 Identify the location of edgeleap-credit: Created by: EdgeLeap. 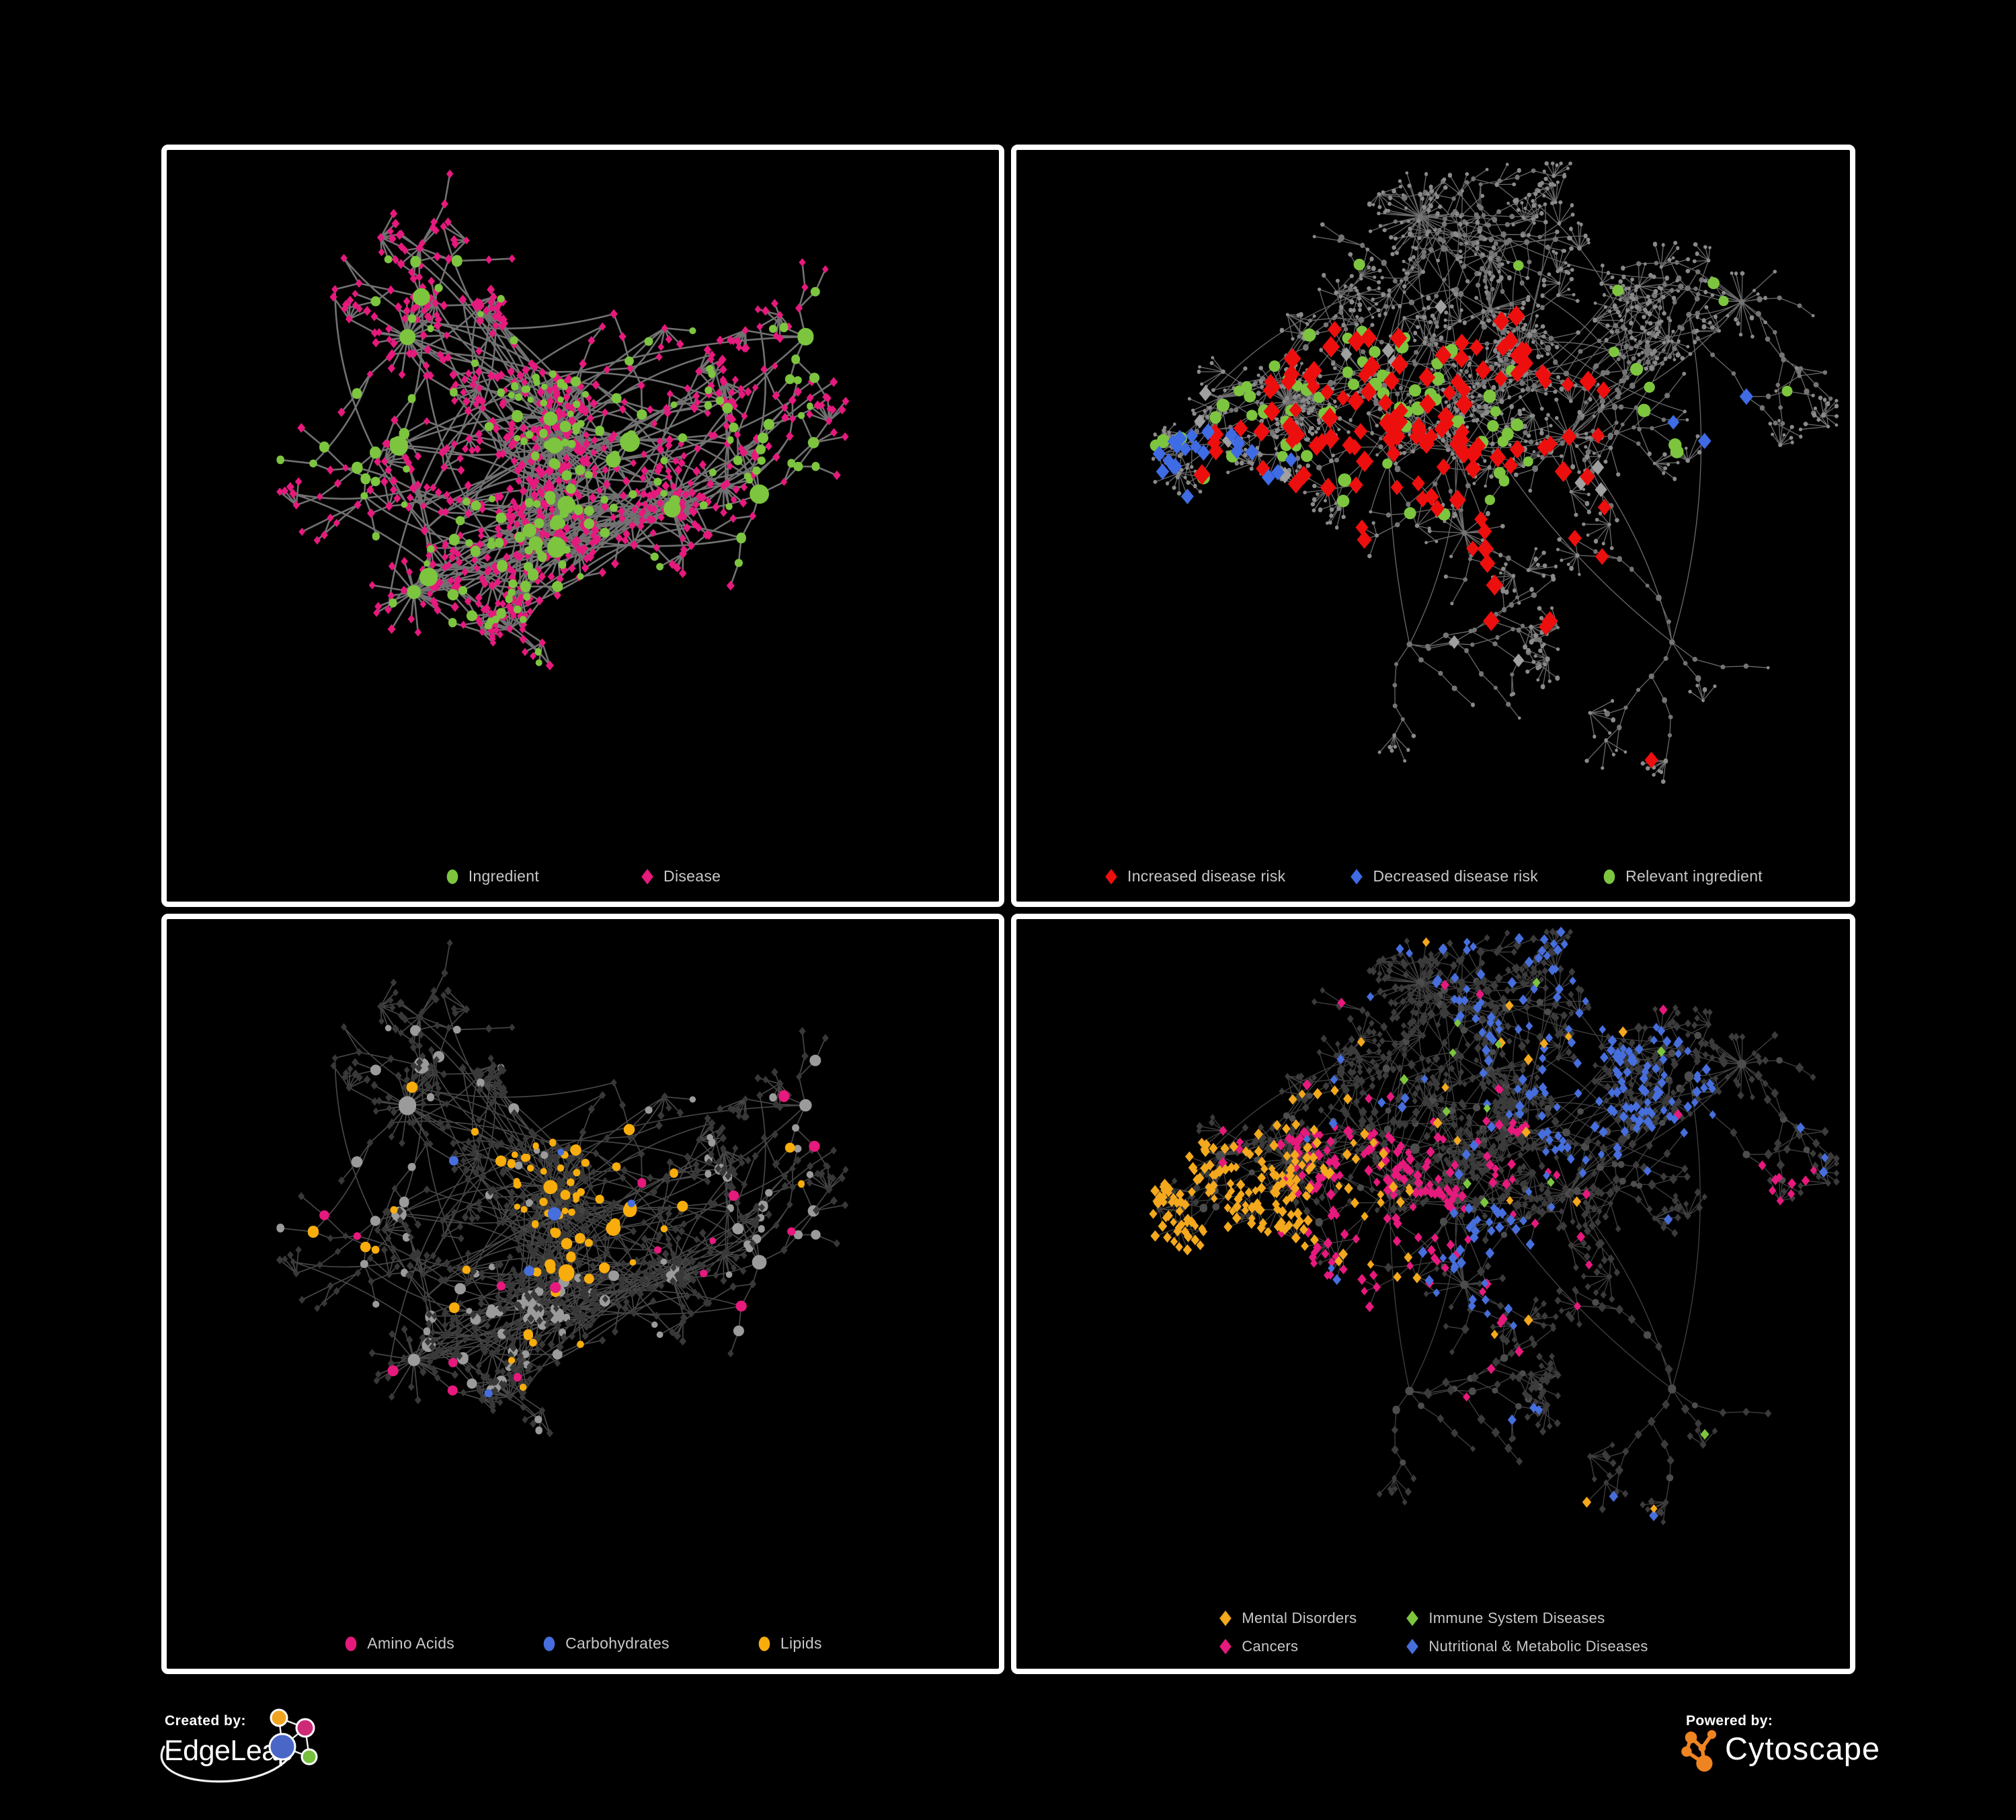
(255, 1764).